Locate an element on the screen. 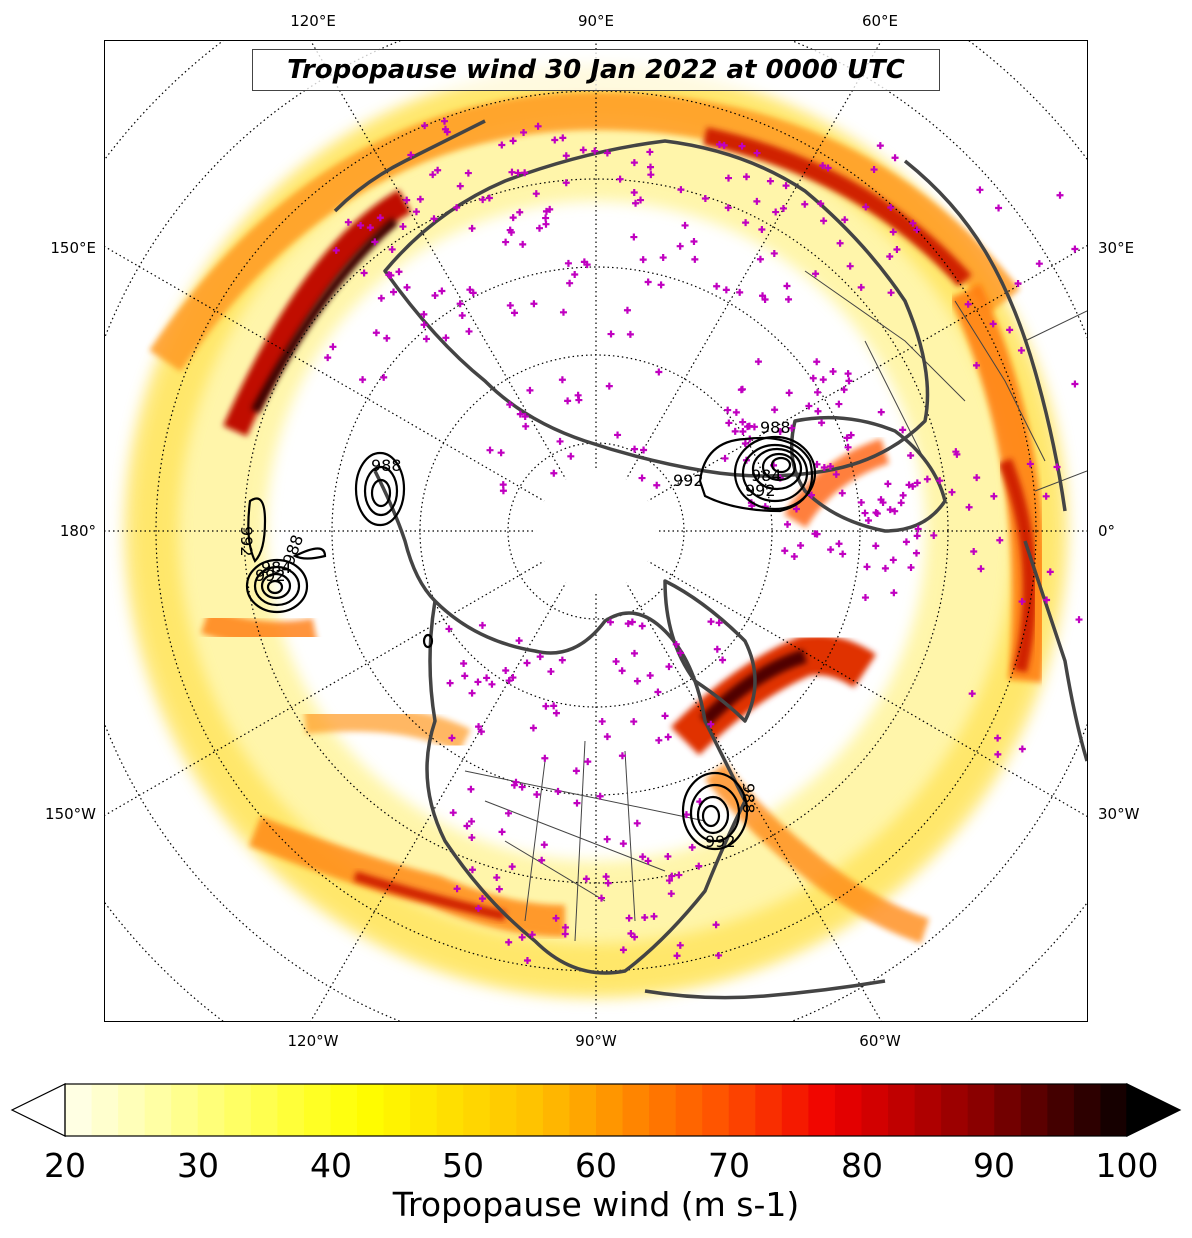  contour-label: 988 is located at coordinates (386, 465).